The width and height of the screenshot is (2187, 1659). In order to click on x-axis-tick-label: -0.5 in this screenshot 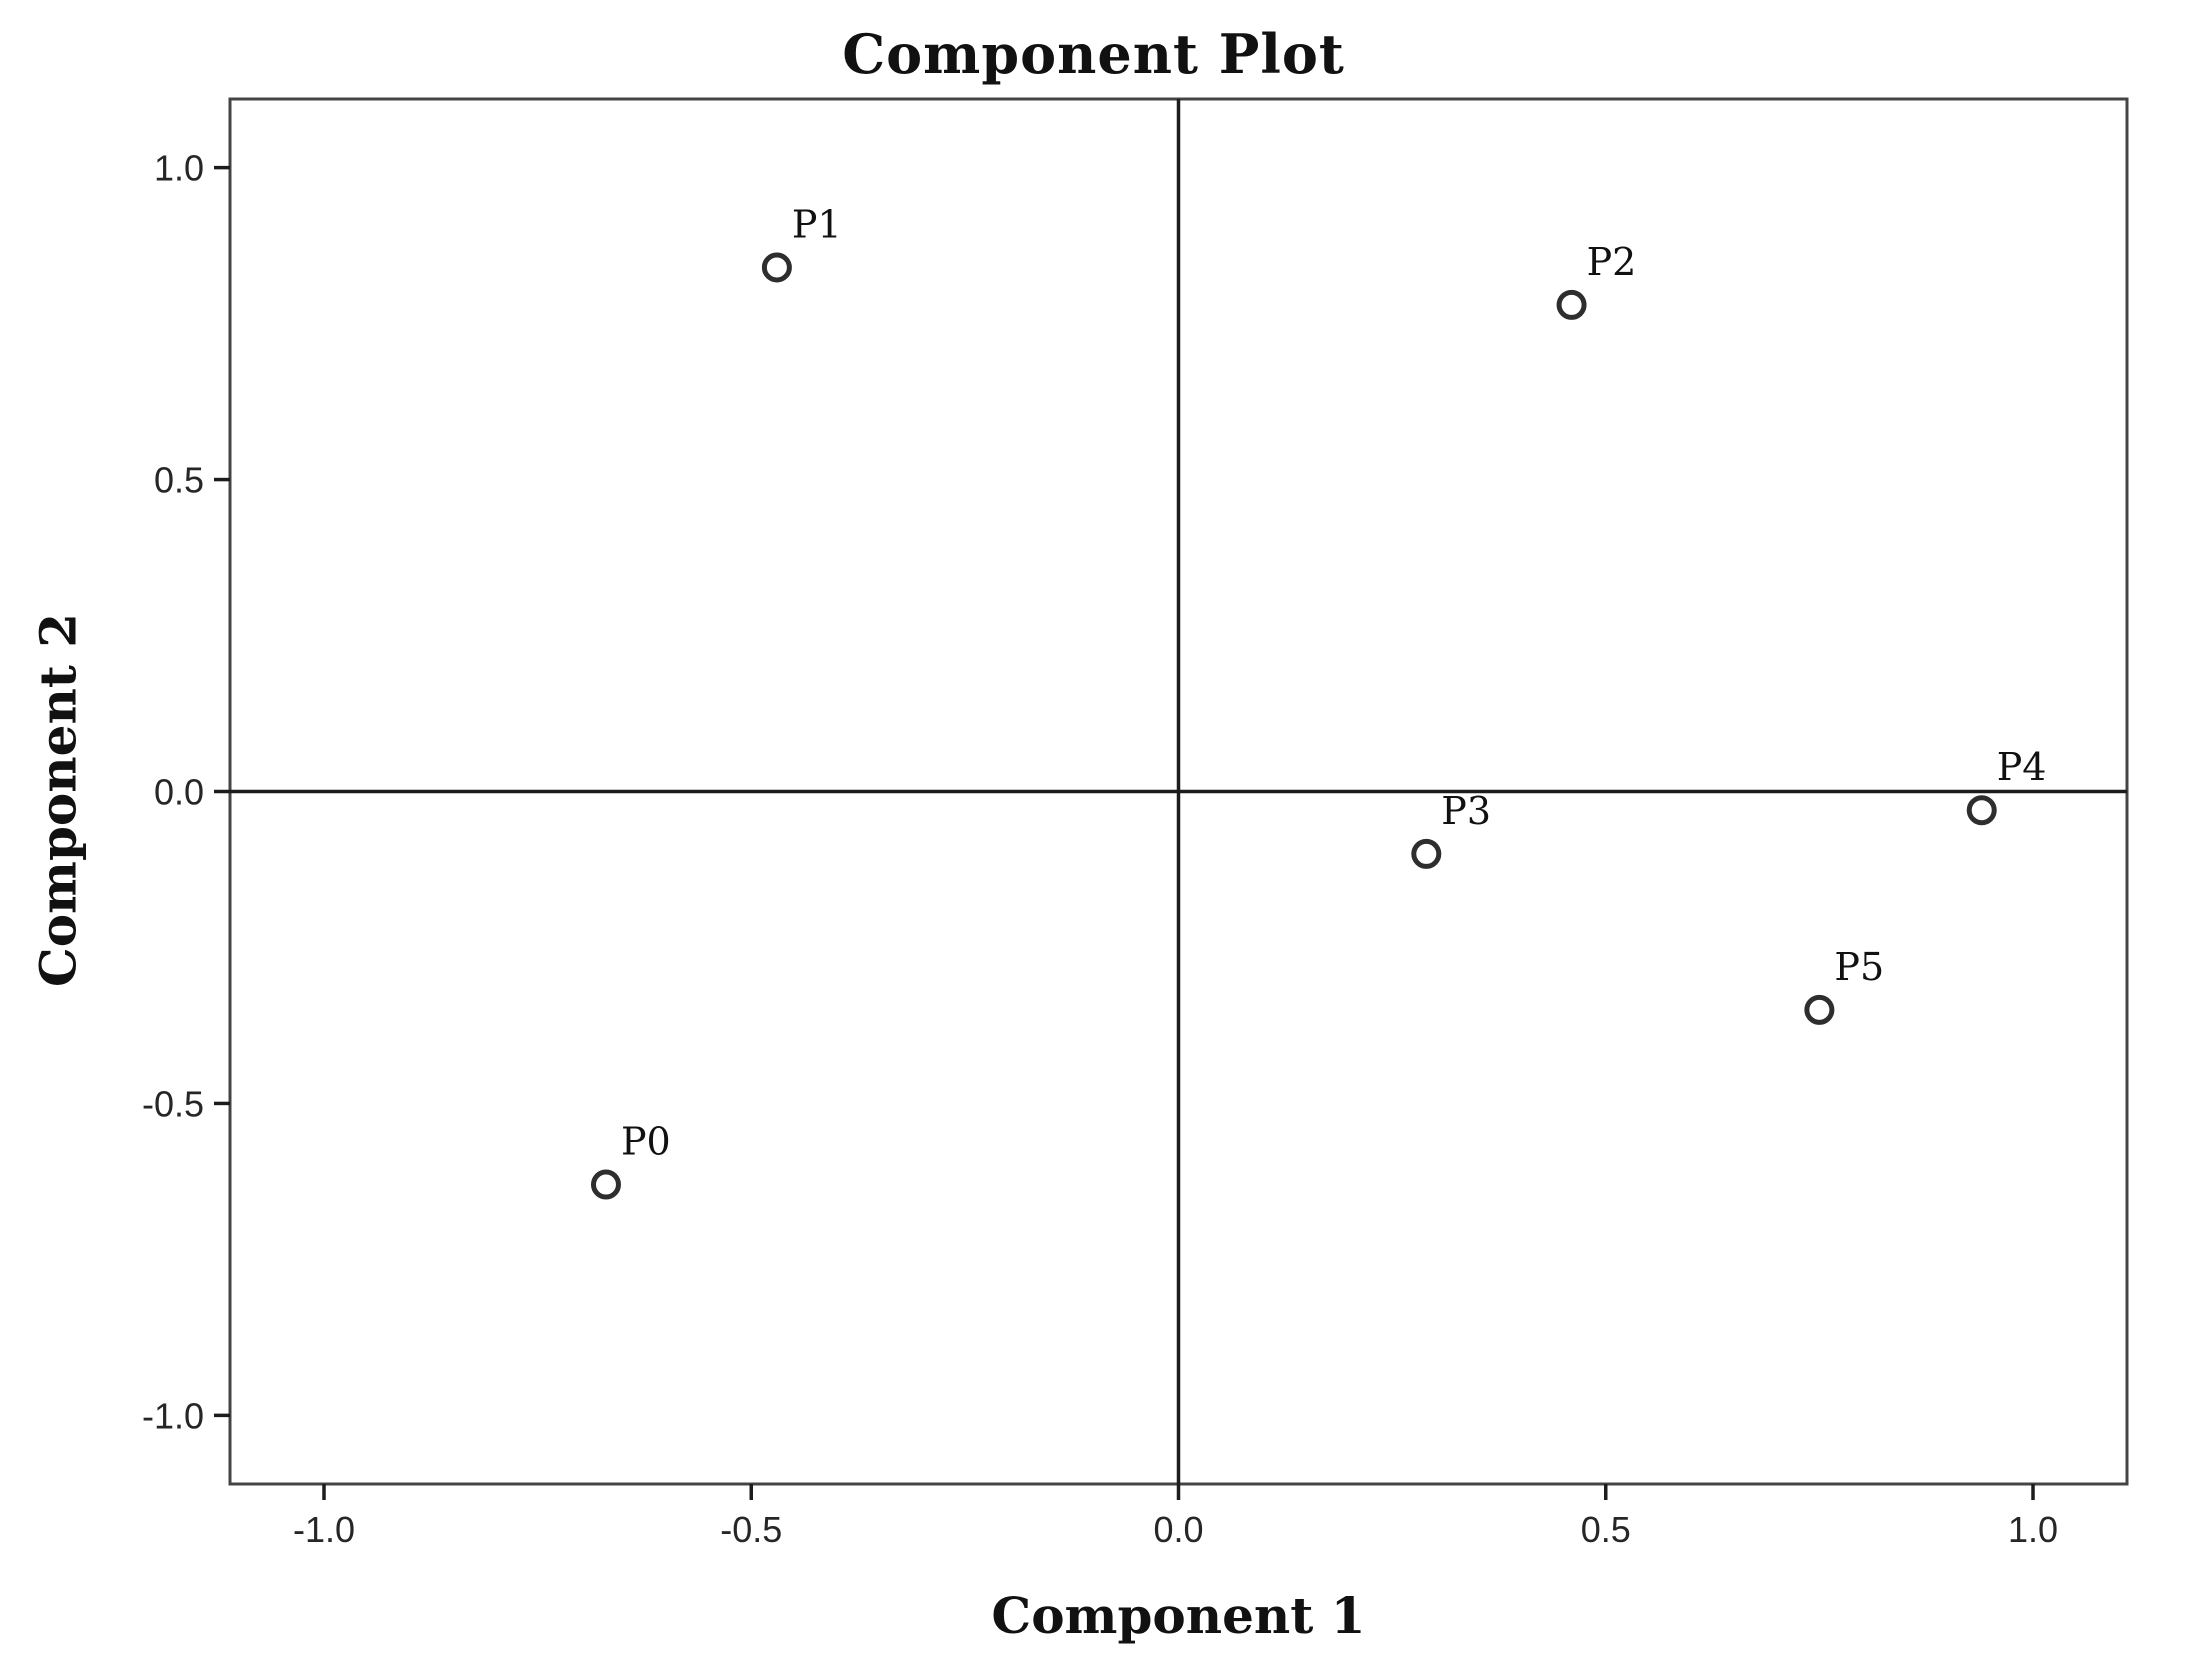, I will do `click(751, 1529)`.